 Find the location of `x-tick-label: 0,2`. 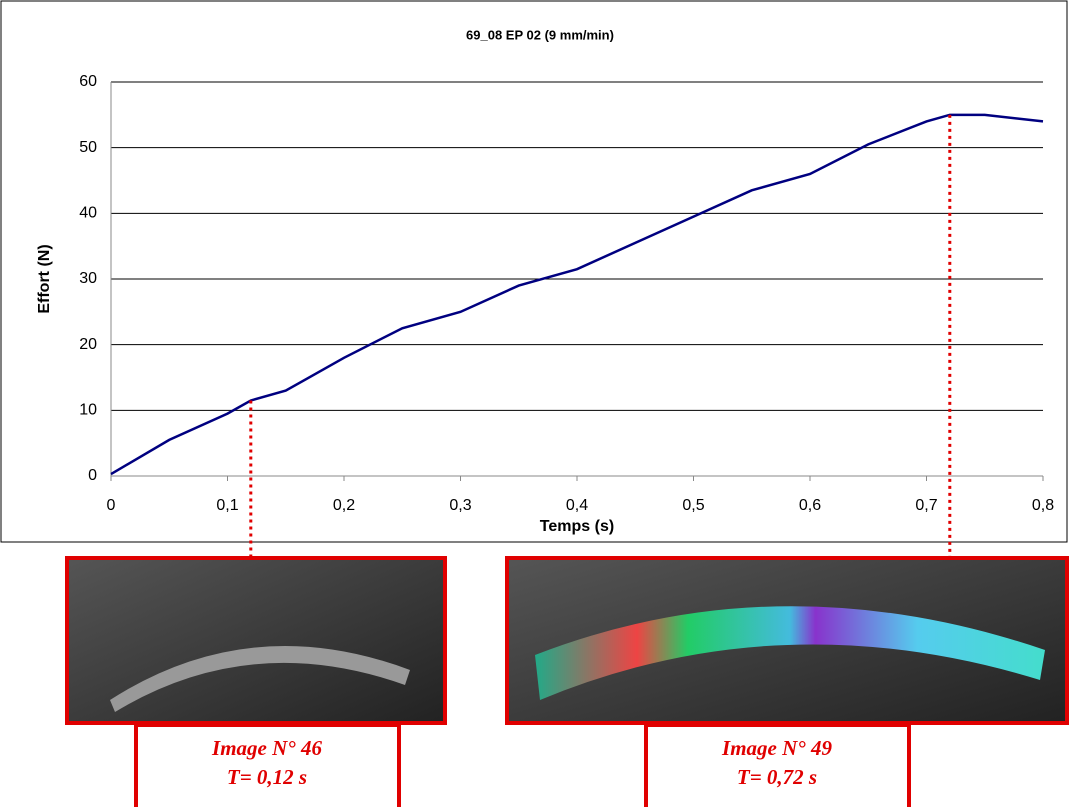

x-tick-label: 0,2 is located at coordinates (344, 505).